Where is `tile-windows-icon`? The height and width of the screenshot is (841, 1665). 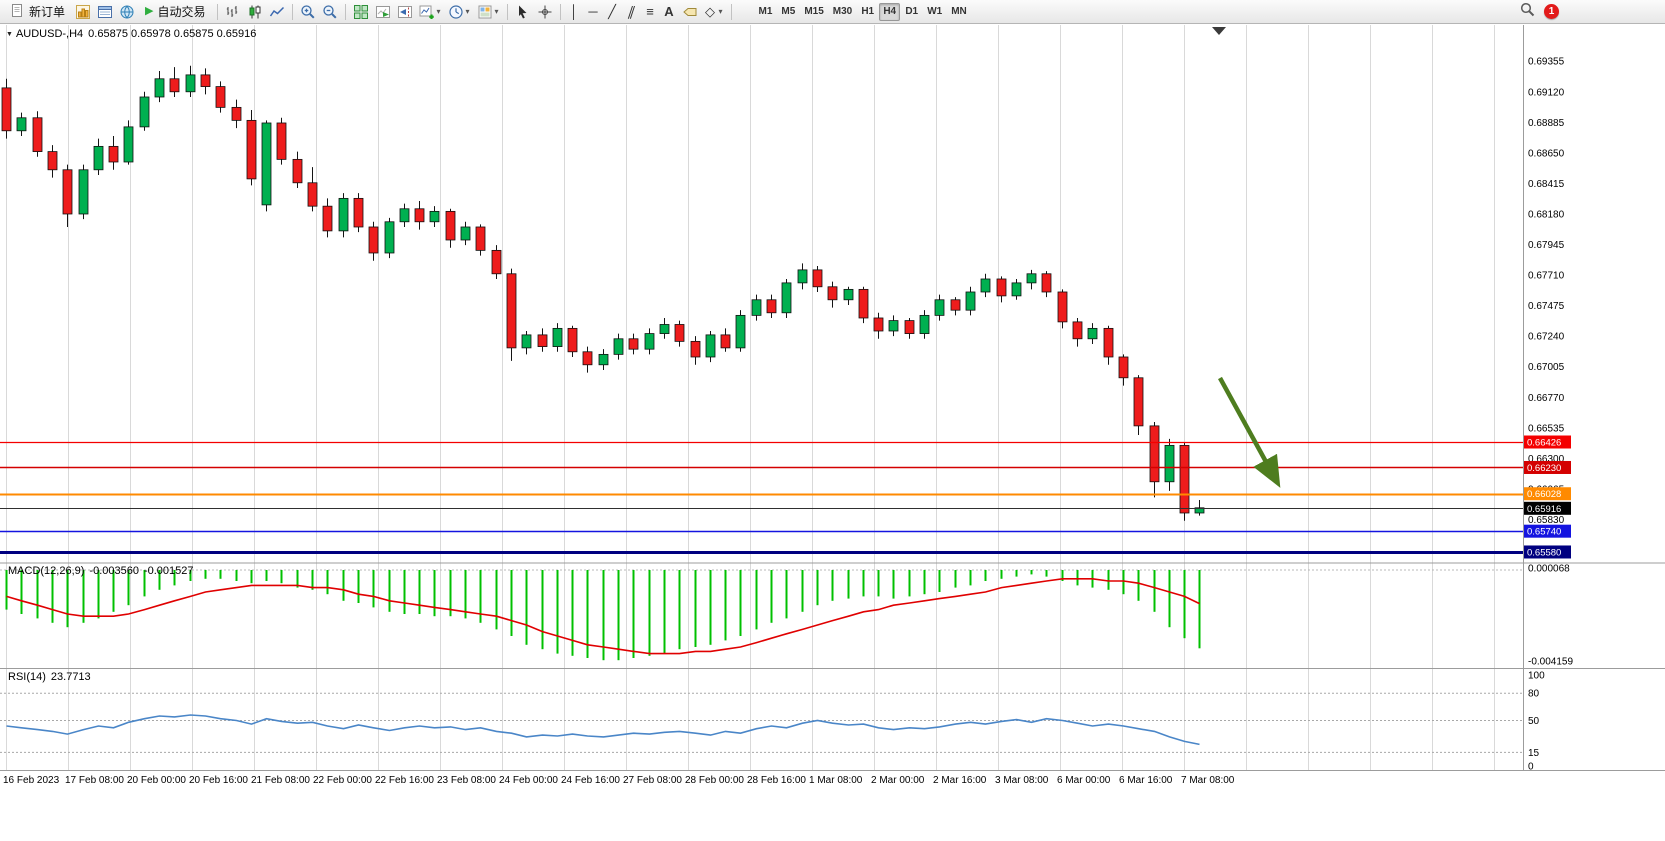 tile-windows-icon is located at coordinates (361, 12).